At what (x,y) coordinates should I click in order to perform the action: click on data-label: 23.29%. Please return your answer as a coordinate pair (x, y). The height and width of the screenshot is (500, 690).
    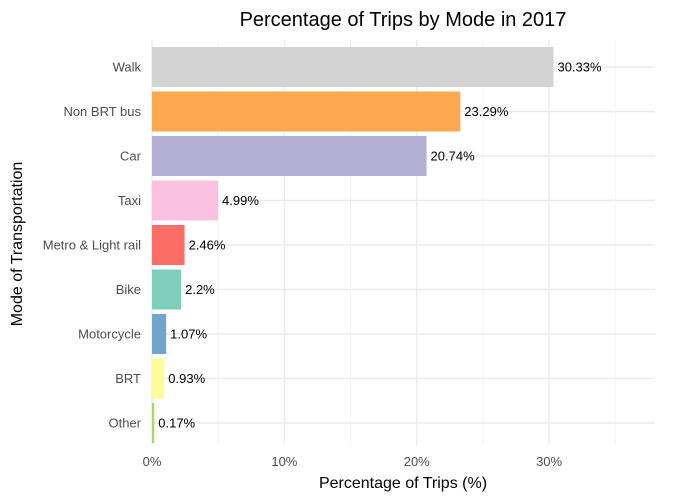
    Looking at the image, I should click on (486, 111).